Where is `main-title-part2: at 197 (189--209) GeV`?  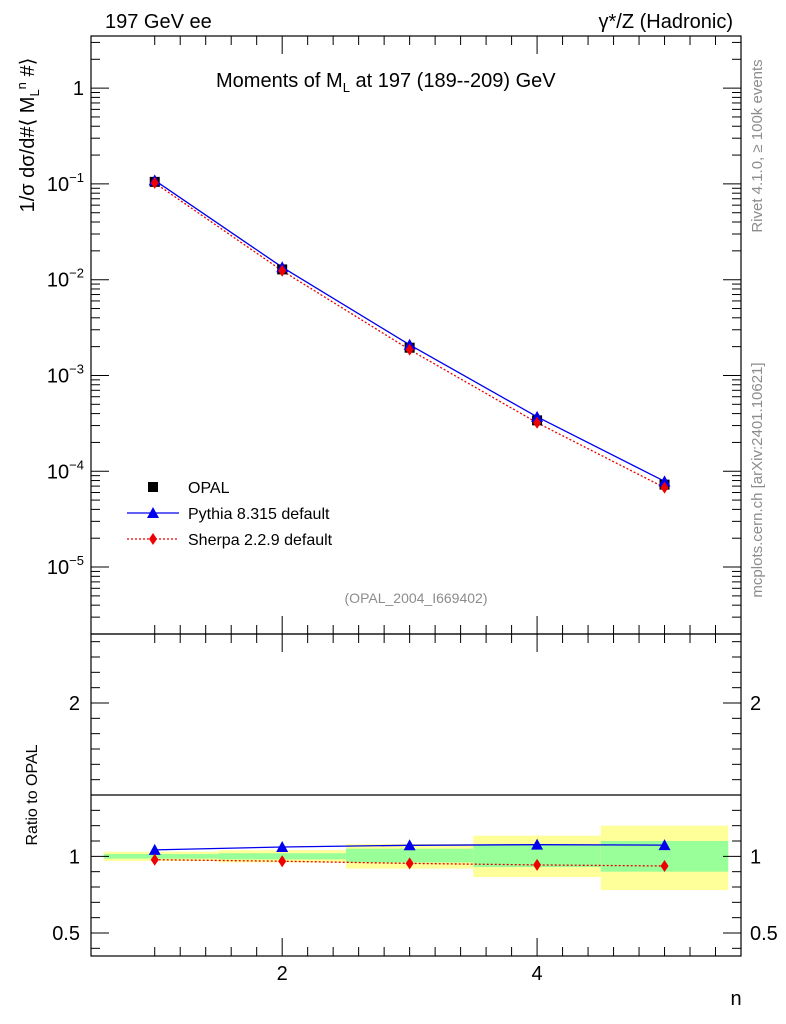 main-title-part2: at 197 (189--209) GeV is located at coordinates (453, 81).